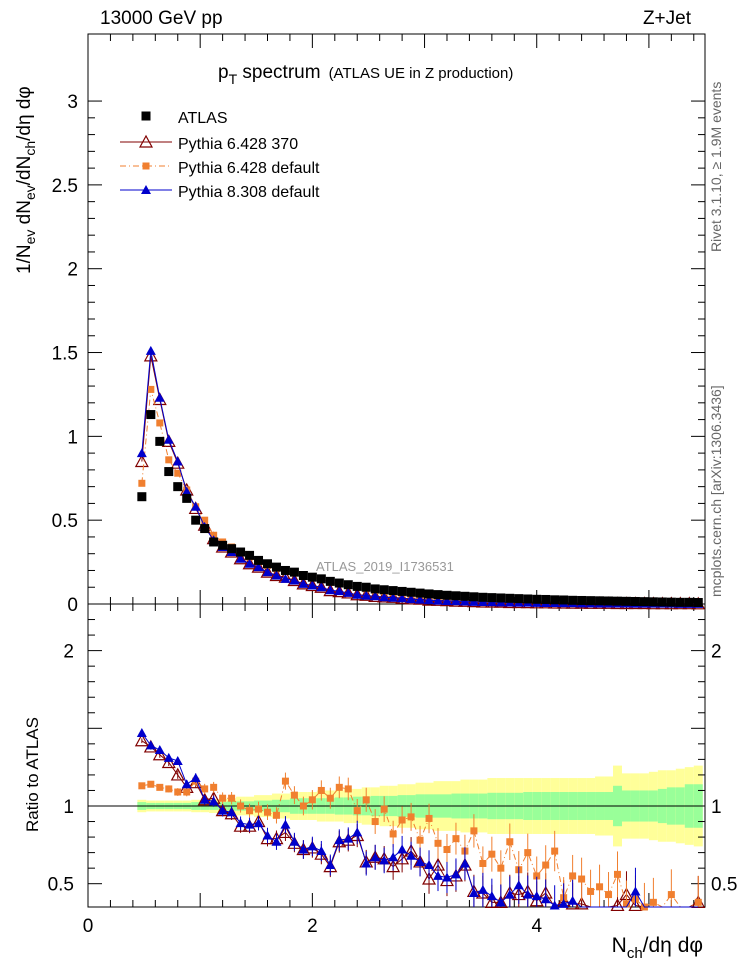 The height and width of the screenshot is (972, 746). What do you see at coordinates (146, 116) in the screenshot?
I see `legend-marker` at bounding box center [146, 116].